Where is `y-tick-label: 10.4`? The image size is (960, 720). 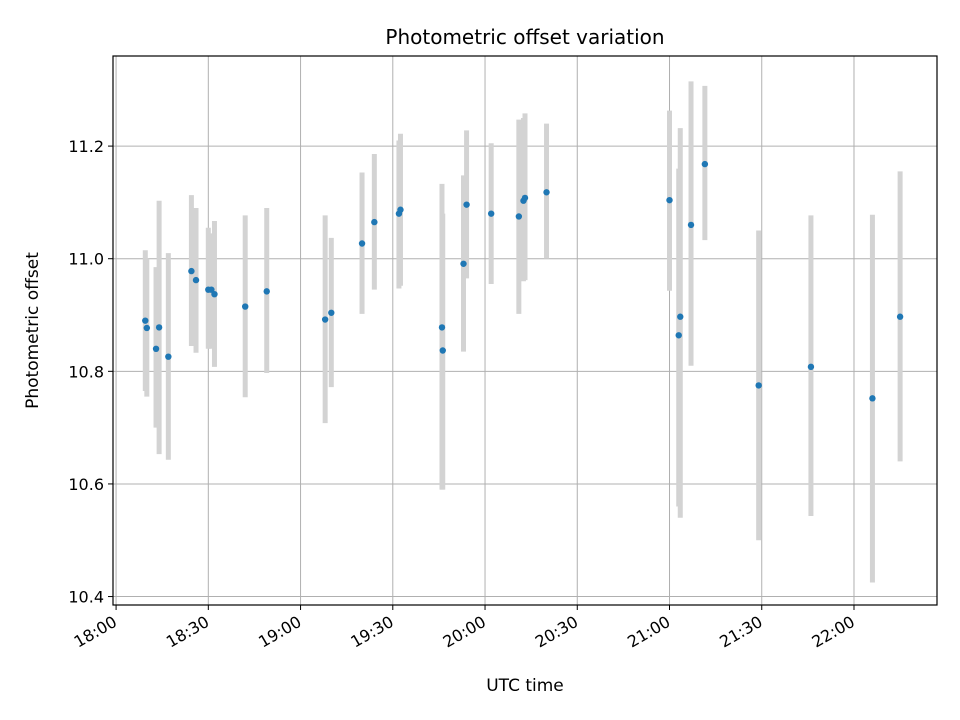
y-tick-label: 10.4 is located at coordinates (86, 597).